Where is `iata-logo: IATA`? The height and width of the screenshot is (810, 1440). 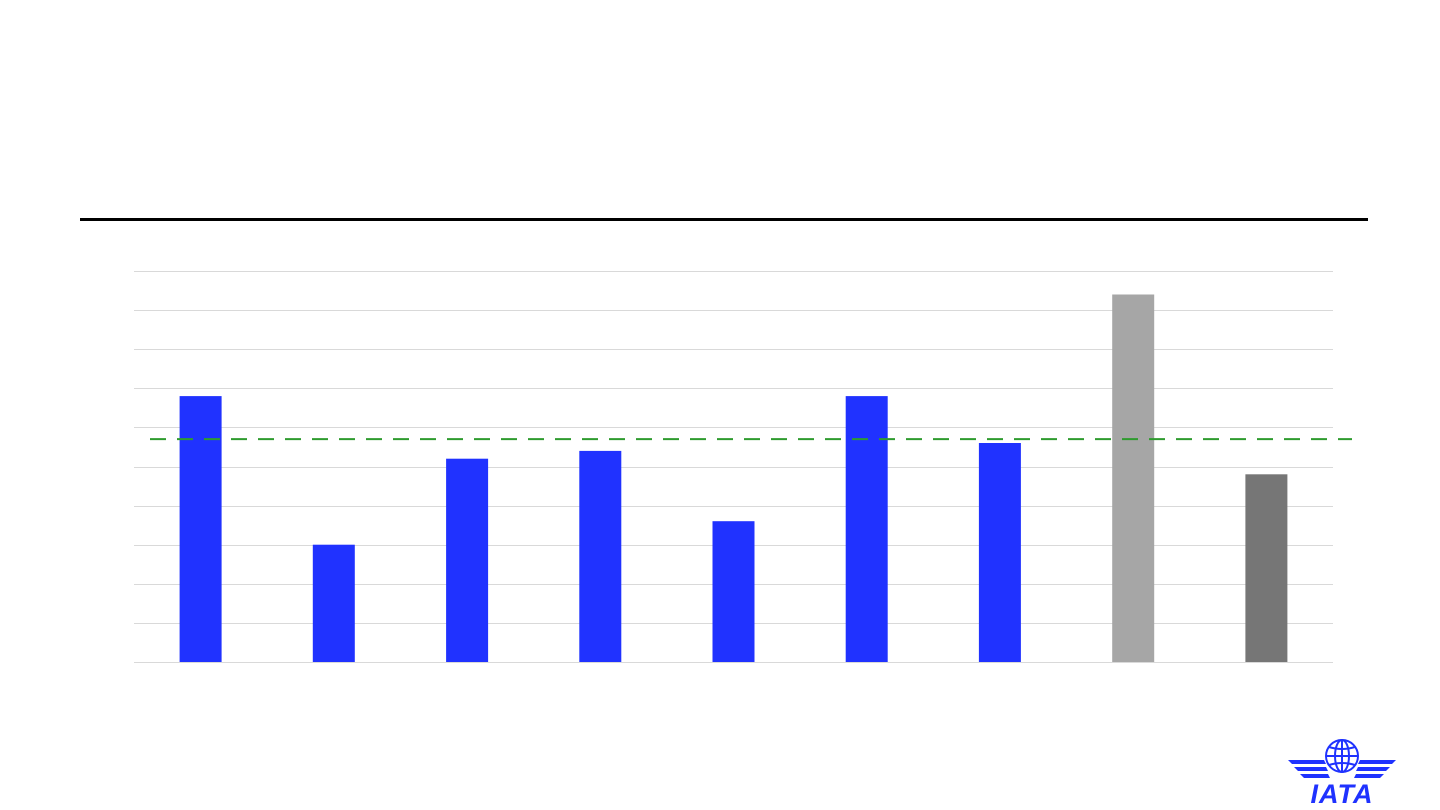
iata-logo: IATA is located at coordinates (1342, 772).